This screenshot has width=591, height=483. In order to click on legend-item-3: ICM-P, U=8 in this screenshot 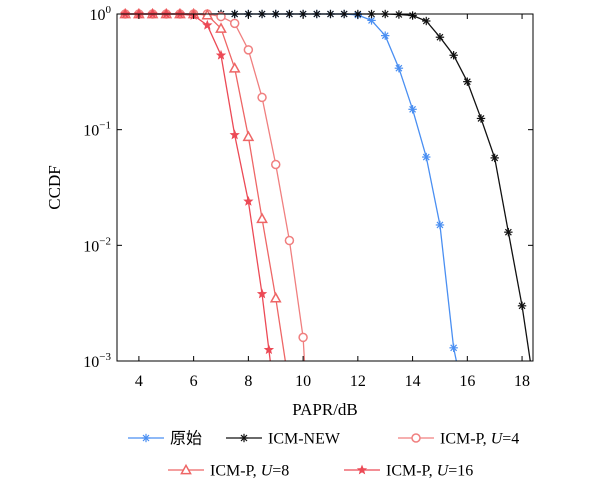, I will do `click(228, 471)`.